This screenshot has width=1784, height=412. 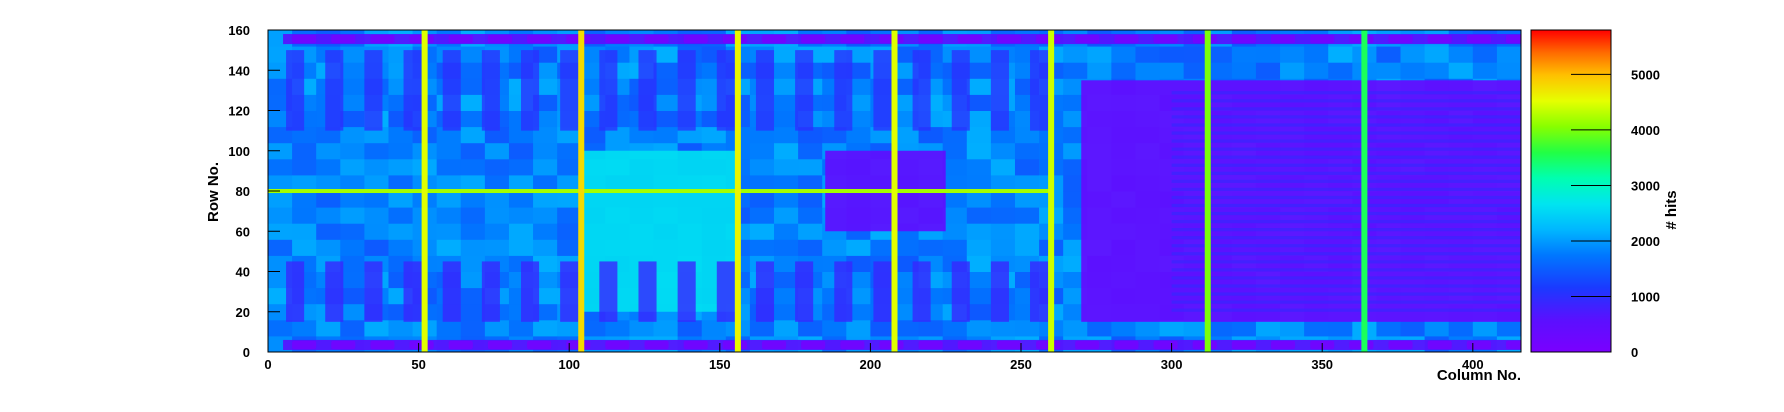 I want to click on y-tick-label: 100, so click(x=239, y=151).